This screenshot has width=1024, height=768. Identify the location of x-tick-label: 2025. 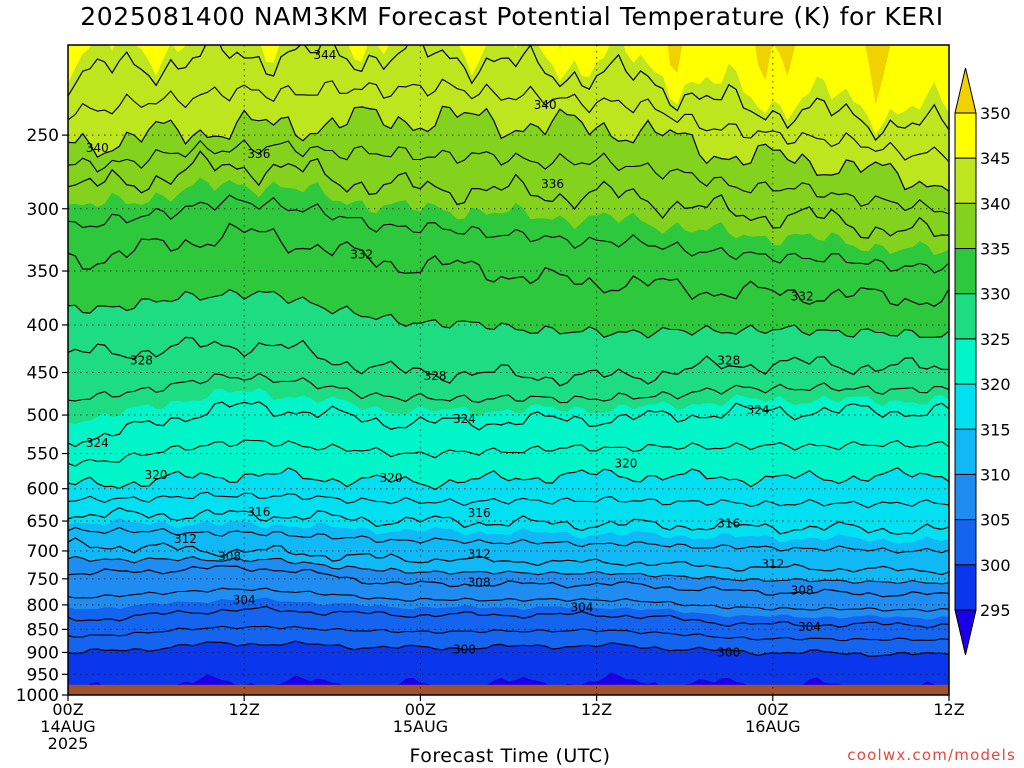
(68, 743).